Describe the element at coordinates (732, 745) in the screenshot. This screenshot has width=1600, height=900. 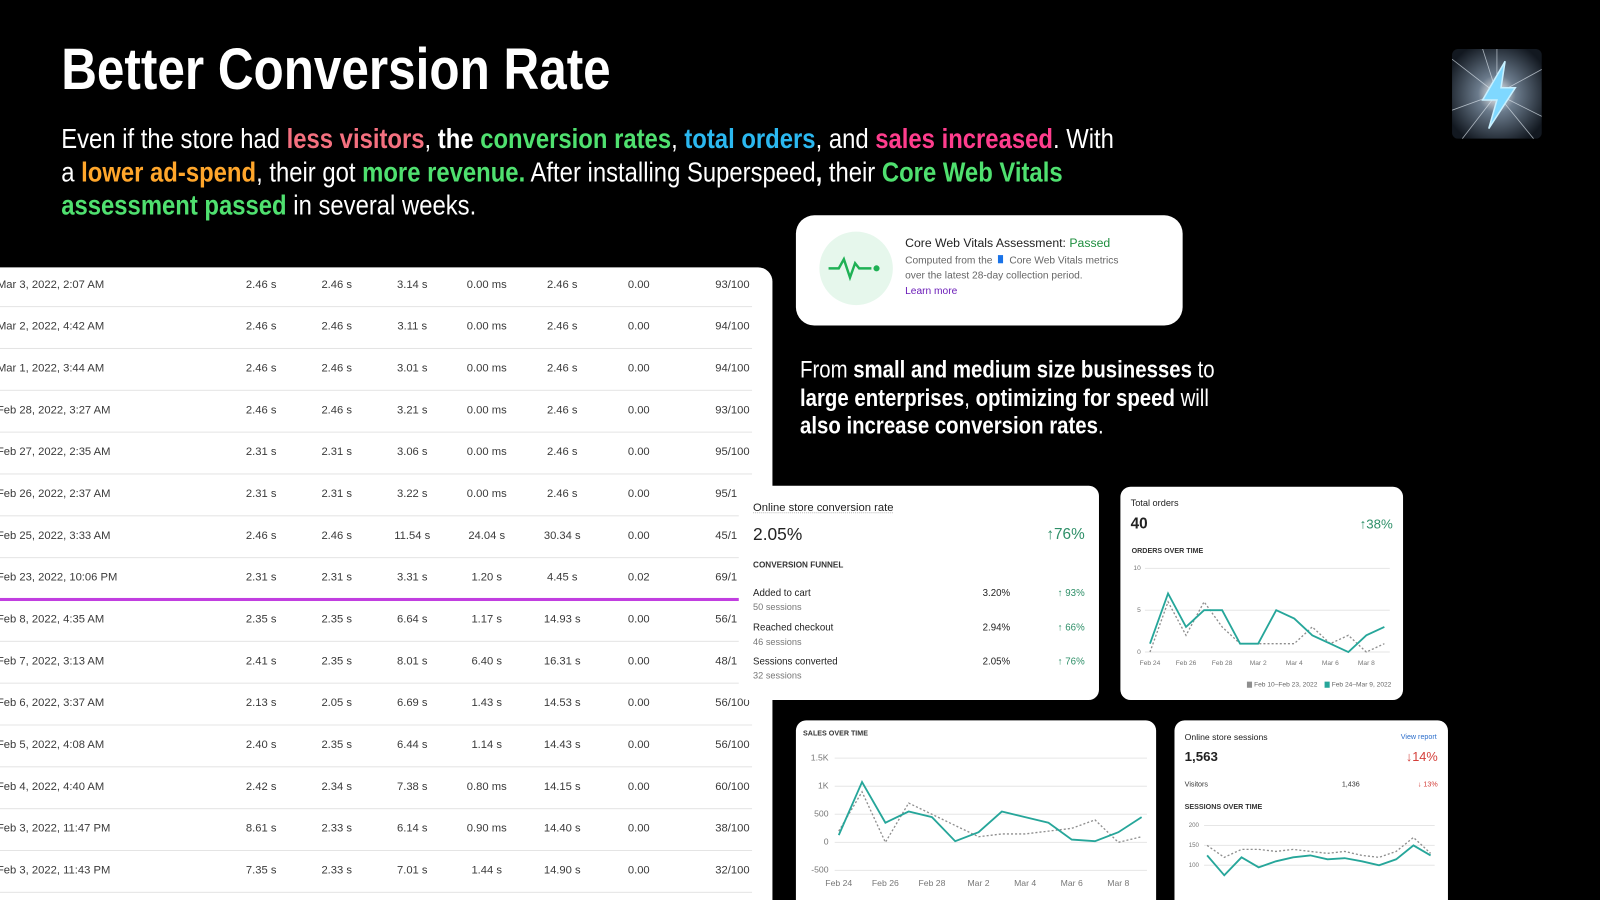
I see `table-cell: 56/100` at that location.